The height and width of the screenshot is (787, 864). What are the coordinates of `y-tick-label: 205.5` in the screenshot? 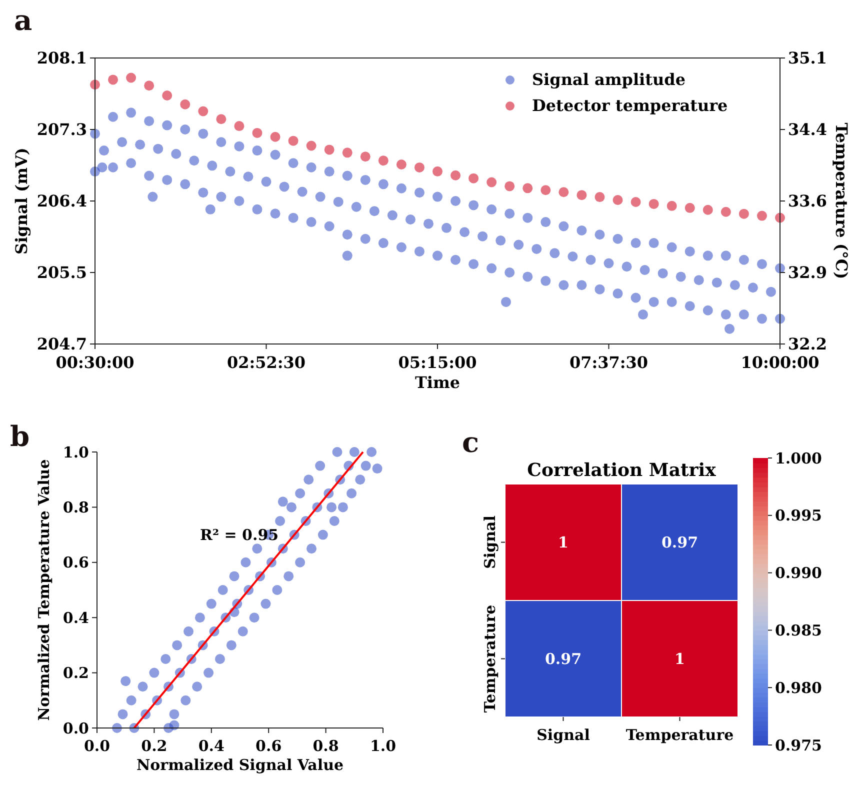 It's located at (61, 272).